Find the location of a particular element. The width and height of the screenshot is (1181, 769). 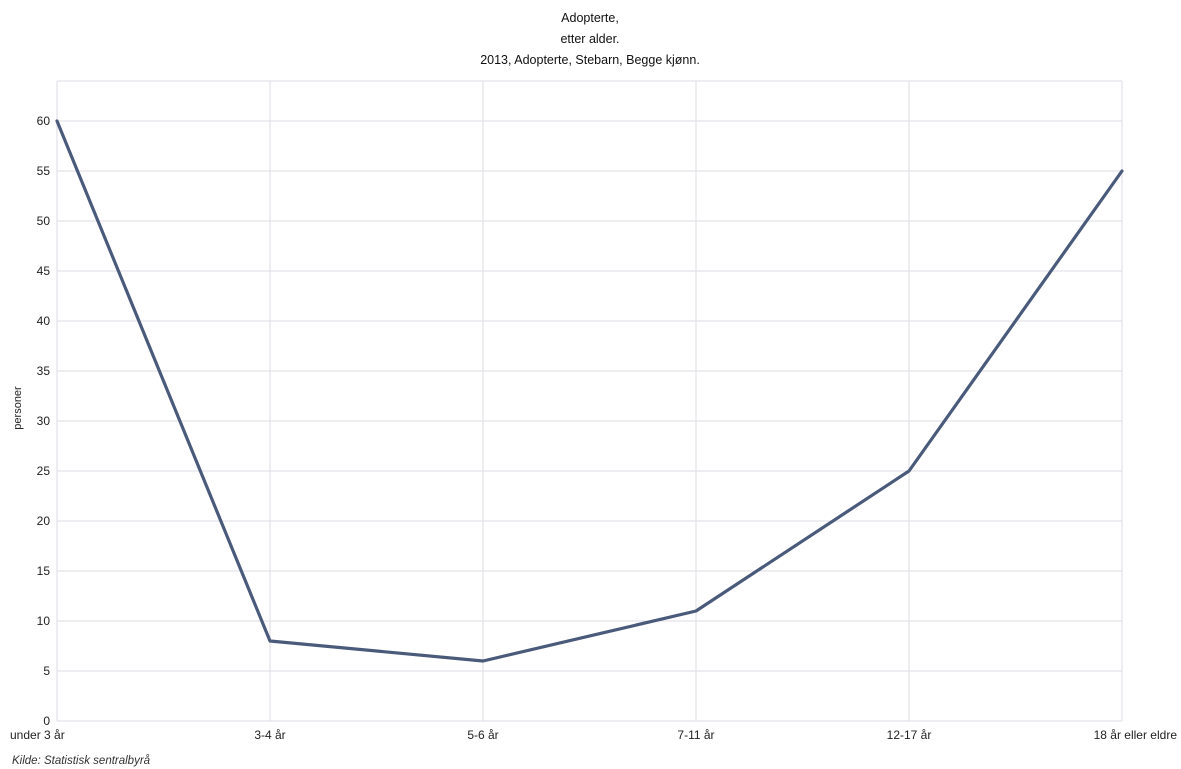

y-tick-label: 30 is located at coordinates (44, 421).